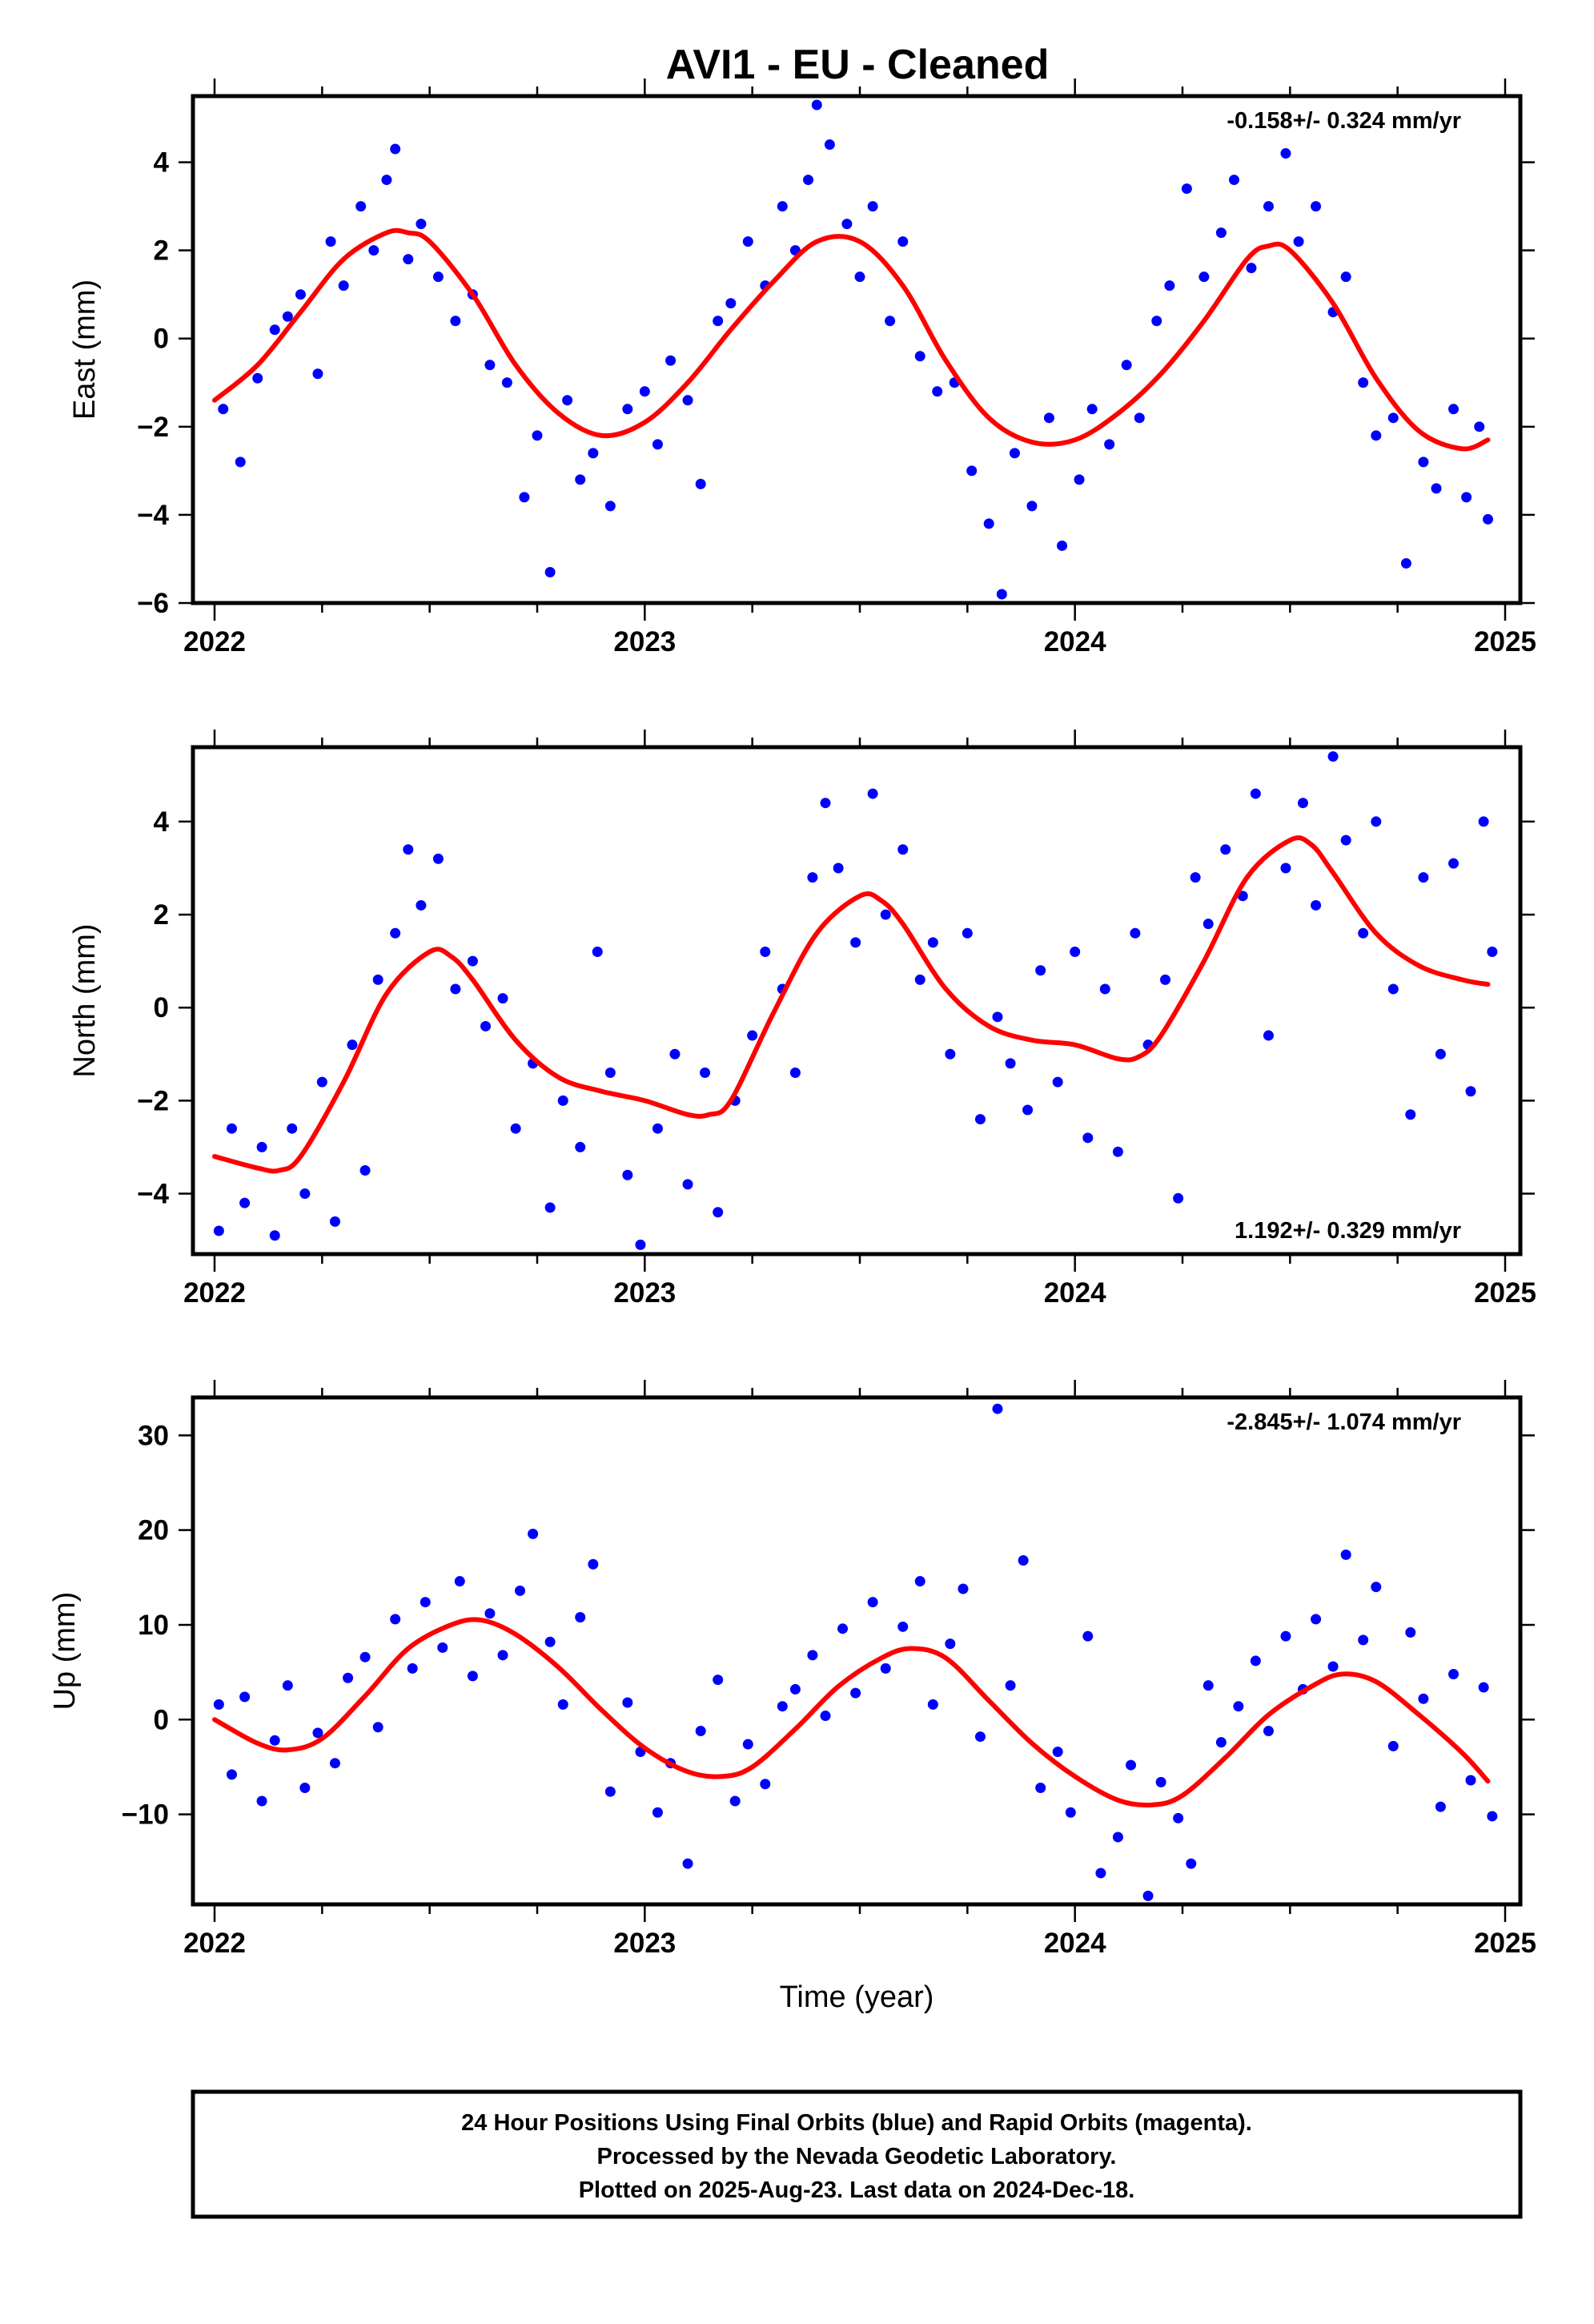 This screenshot has width=1594, height=2324. Describe the element at coordinates (85, 1000) in the screenshot. I see `north-y-axis-label: North (mm)` at that location.